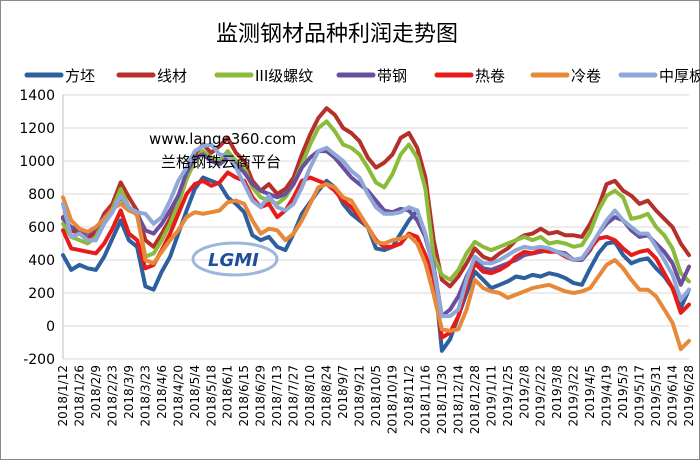 Image resolution: width=700 pixels, height=461 pixels. Describe the element at coordinates (557, 392) in the screenshot. I see `x-tick-label: 2019/3/8` at that location.